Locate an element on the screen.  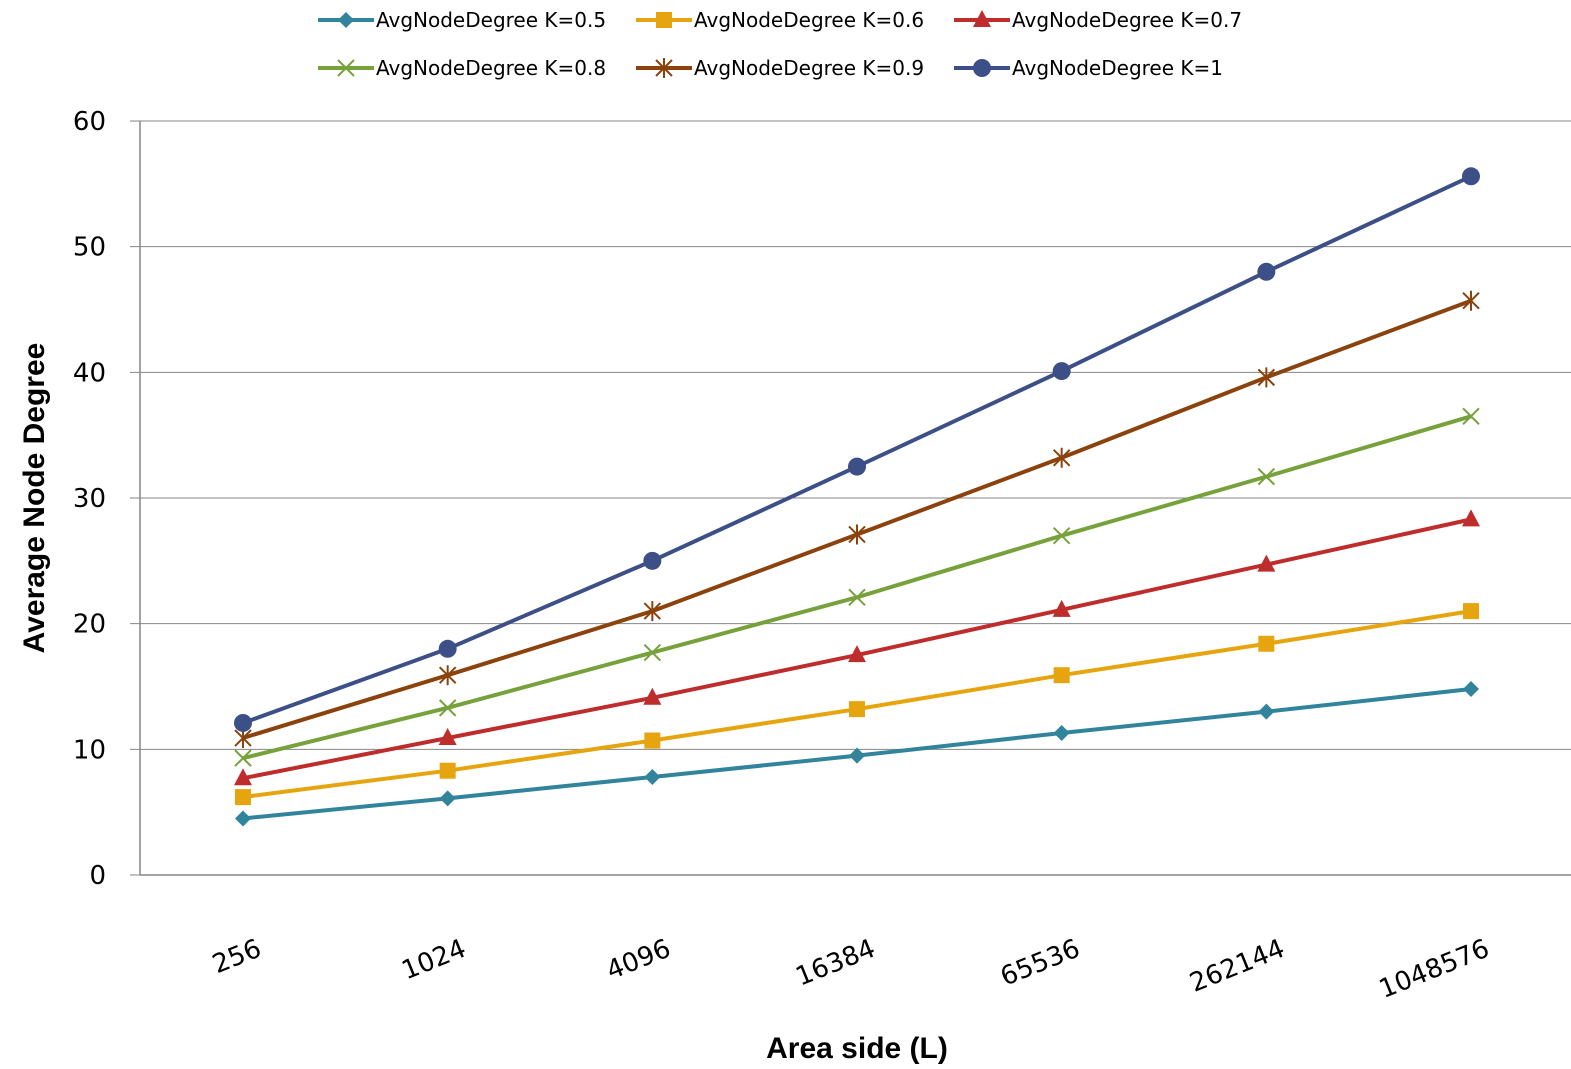
legend-label: AvgNodeDegree K=1 is located at coordinates (1117, 68).